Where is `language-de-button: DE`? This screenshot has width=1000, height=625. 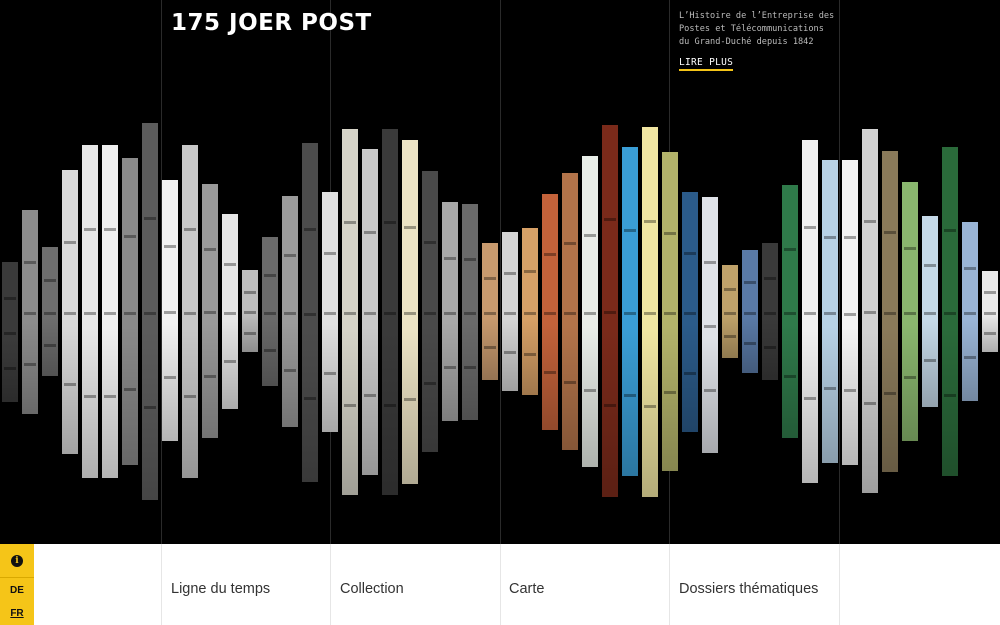 language-de-button: DE is located at coordinates (17, 590).